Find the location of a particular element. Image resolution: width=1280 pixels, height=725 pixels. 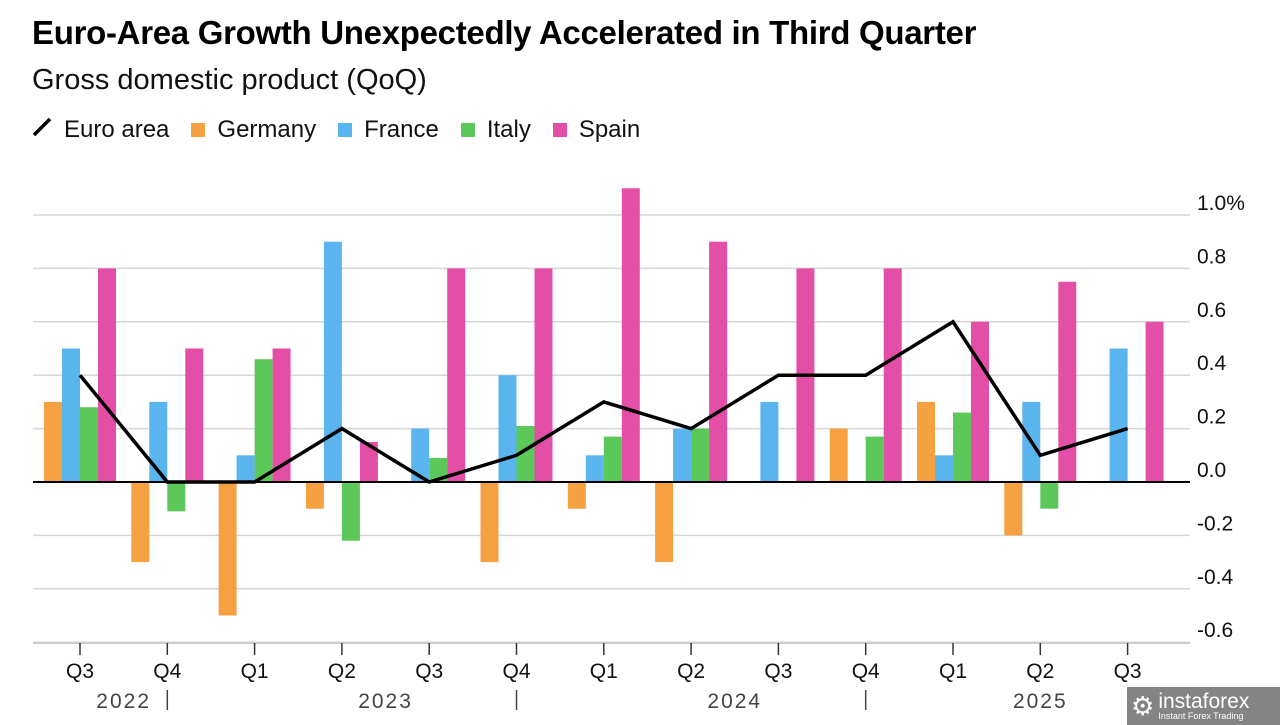

legend-item-italy: Italy is located at coordinates (495, 130).